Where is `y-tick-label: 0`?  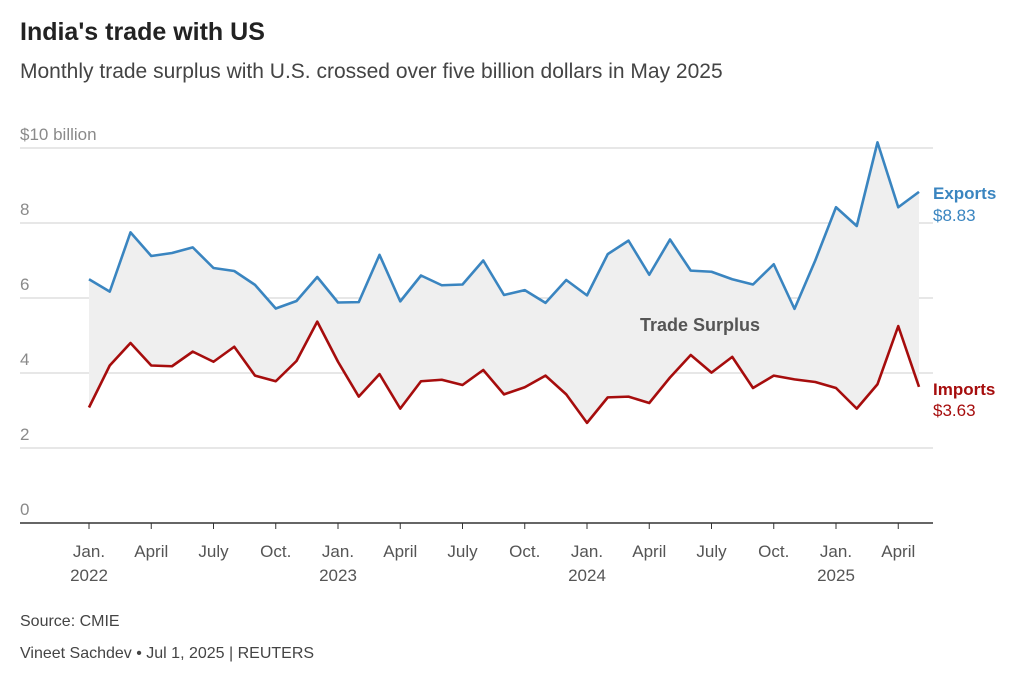
y-tick-label: 0 is located at coordinates (24, 509).